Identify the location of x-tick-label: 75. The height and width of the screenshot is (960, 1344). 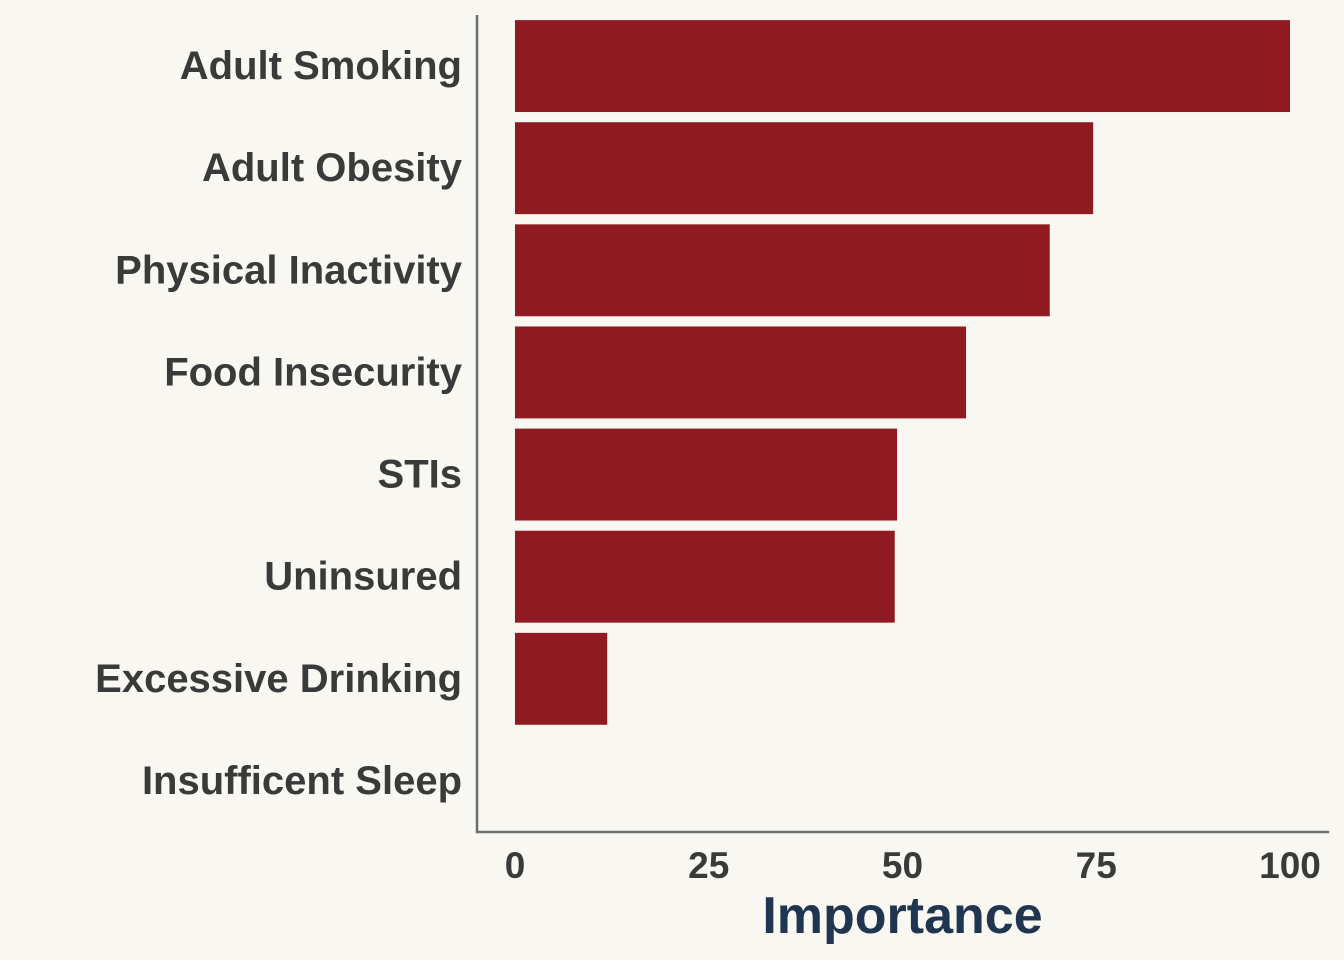
(1096, 865).